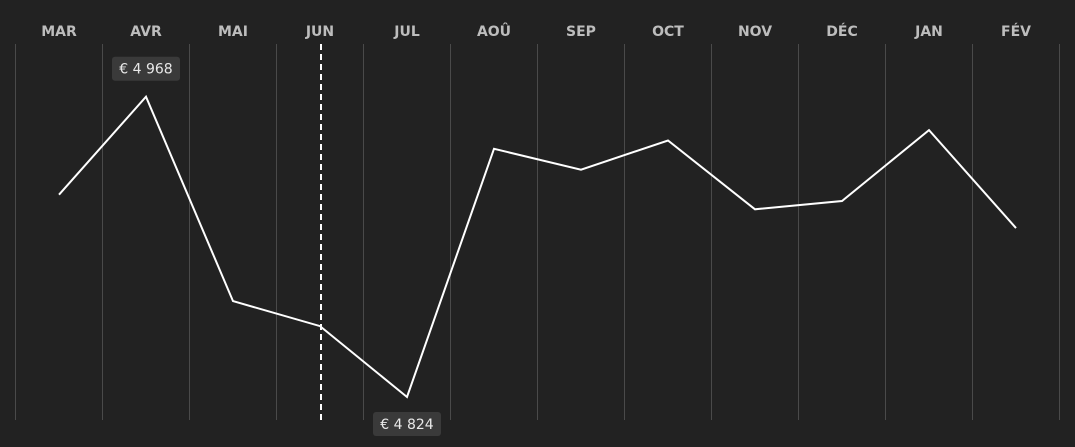 This screenshot has height=447, width=1075. Describe the element at coordinates (928, 32) in the screenshot. I see `tick-label-10: JAN` at that location.